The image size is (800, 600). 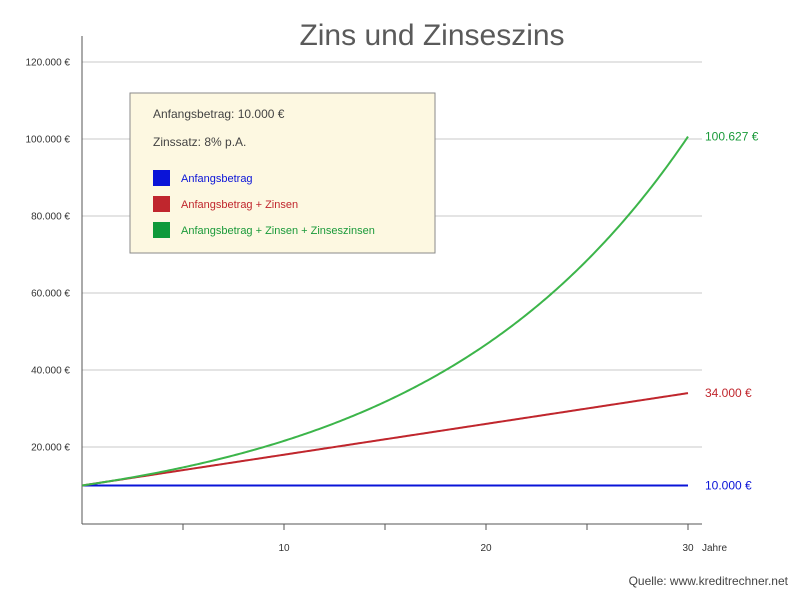 I want to click on chart-title: Zins und Zinseszins, so click(x=431, y=35).